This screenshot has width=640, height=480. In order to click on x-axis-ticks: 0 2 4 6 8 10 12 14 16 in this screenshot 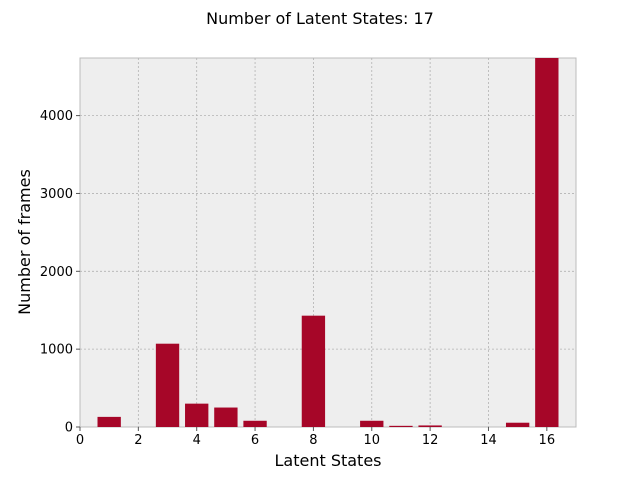, I will do `click(315, 437)`.